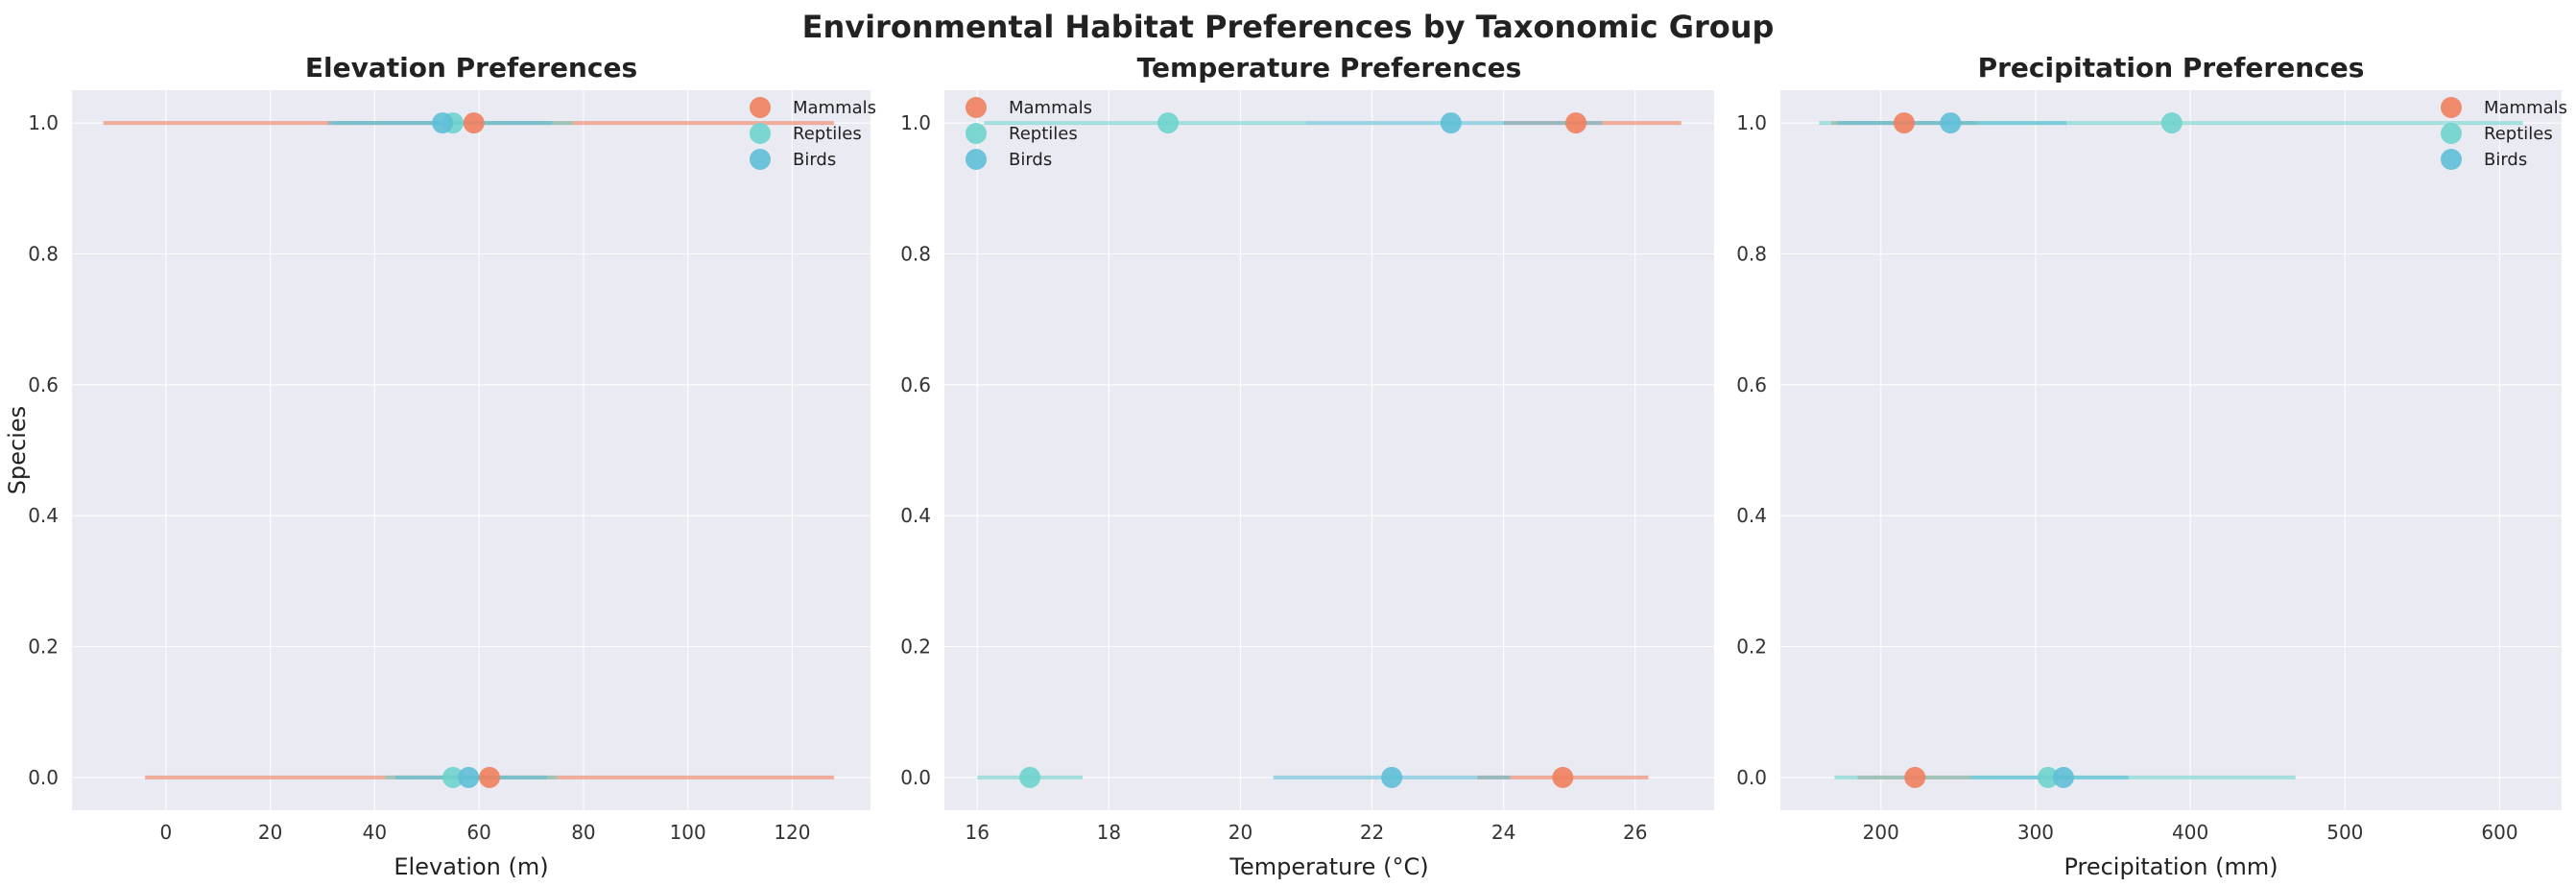 The height and width of the screenshot is (887, 2576). Describe the element at coordinates (471, 68) in the screenshot. I see `panel-title: Elevation Preferences` at that location.